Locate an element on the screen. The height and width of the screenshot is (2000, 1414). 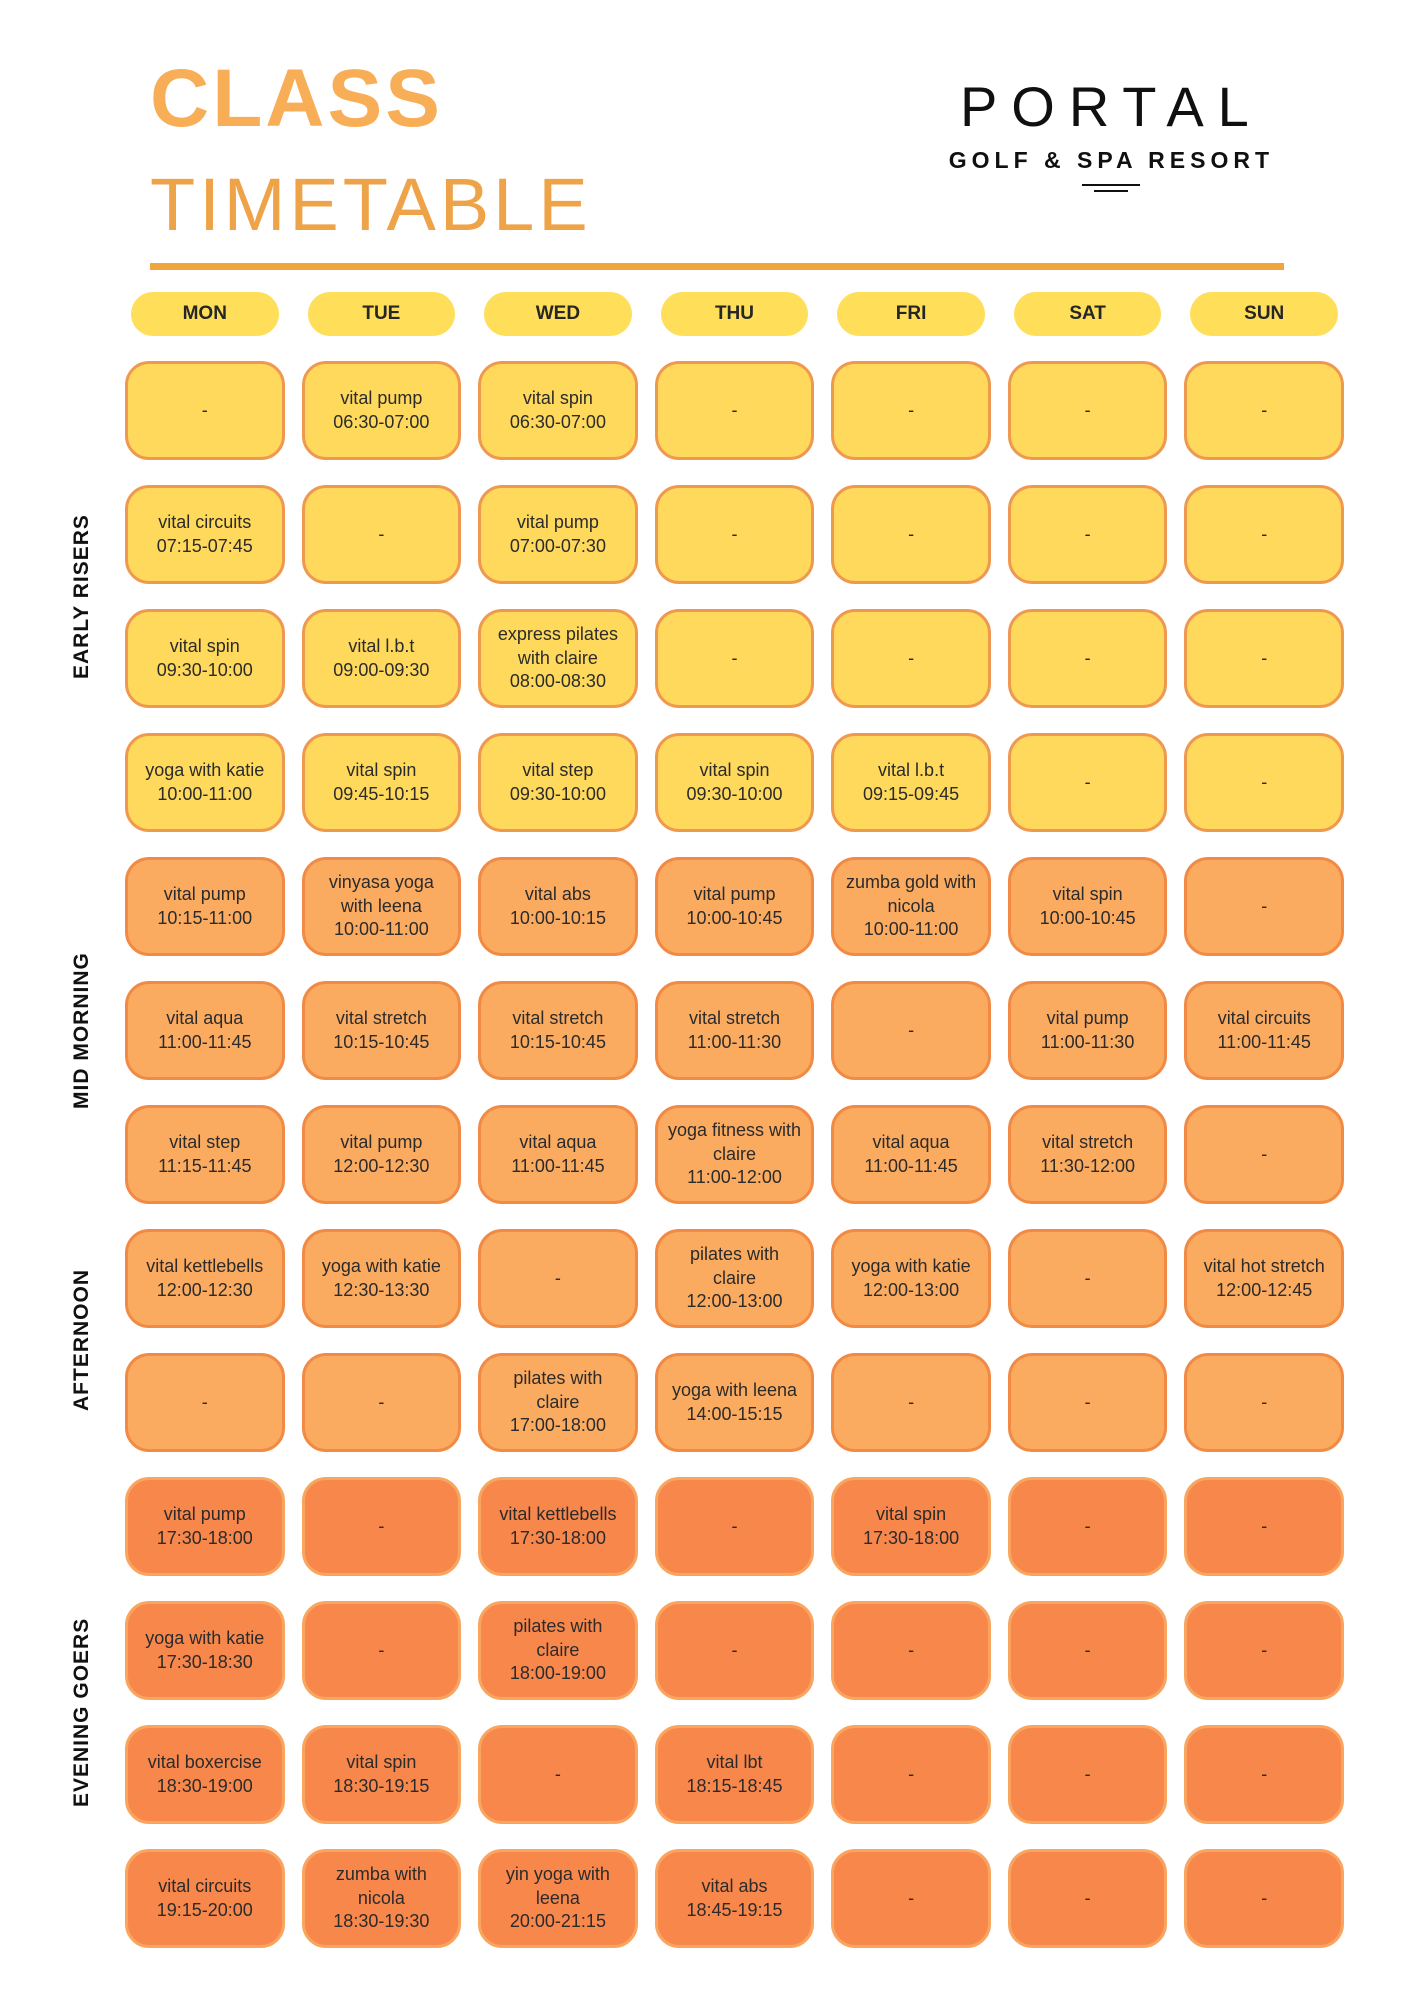
class-slot: vital spin 10:00-10:45 is located at coordinates (1087, 906).